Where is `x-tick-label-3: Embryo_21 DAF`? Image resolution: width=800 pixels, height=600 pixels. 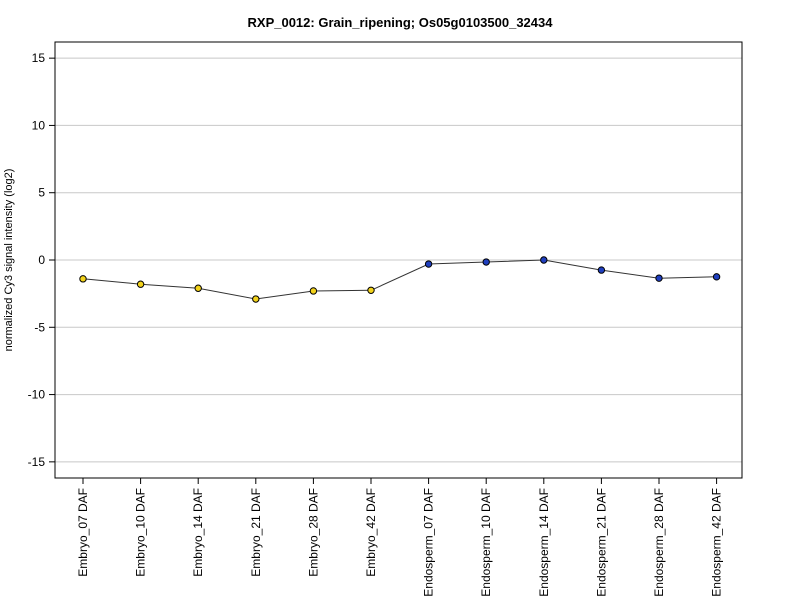 x-tick-label-3: Embryo_21 DAF is located at coordinates (256, 532).